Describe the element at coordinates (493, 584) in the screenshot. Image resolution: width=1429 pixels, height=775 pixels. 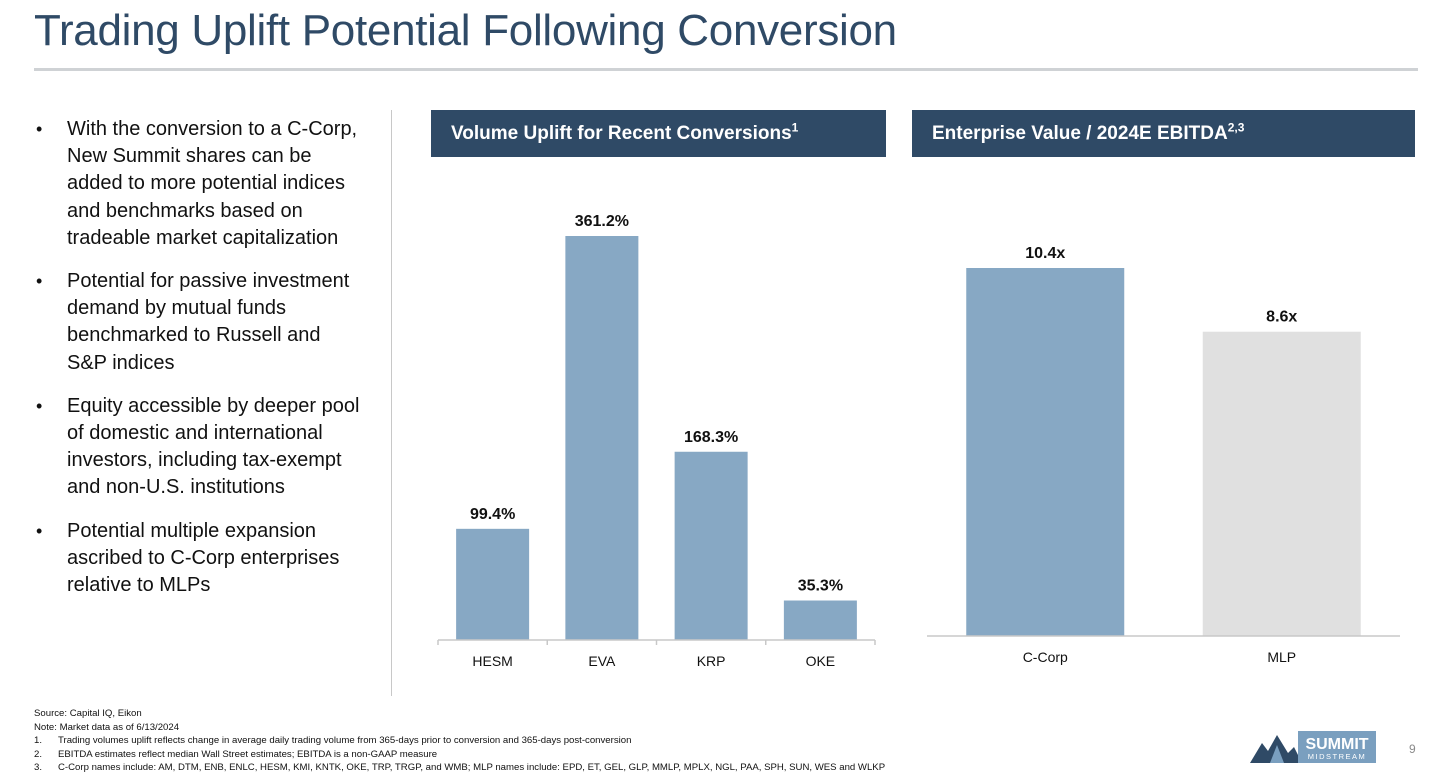
I see `bar-hesm` at that location.